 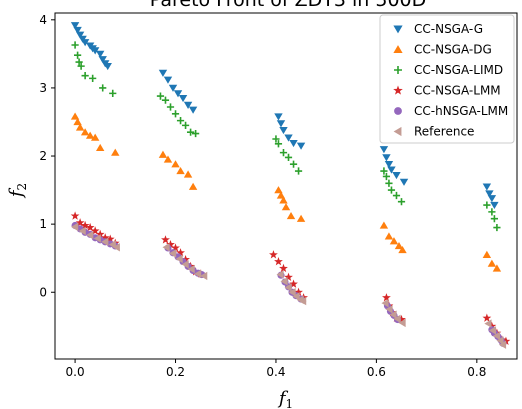 I want to click on chart-title: Pareto Front of ZDT3 in 500D, so click(x=288, y=5).